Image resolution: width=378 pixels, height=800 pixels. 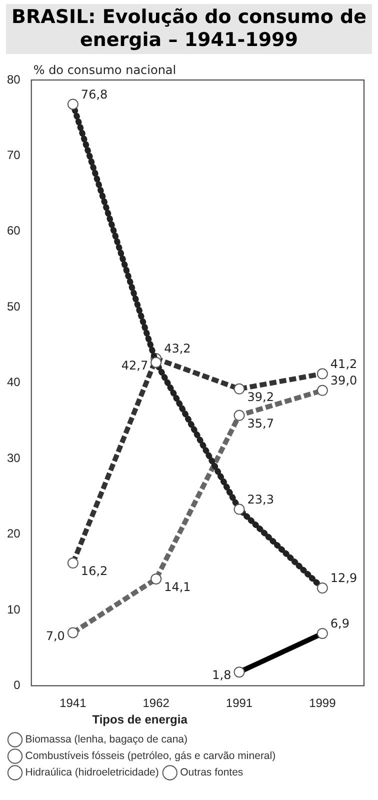 What do you see at coordinates (13, 306) in the screenshot?
I see `y-tick-label: 50` at bounding box center [13, 306].